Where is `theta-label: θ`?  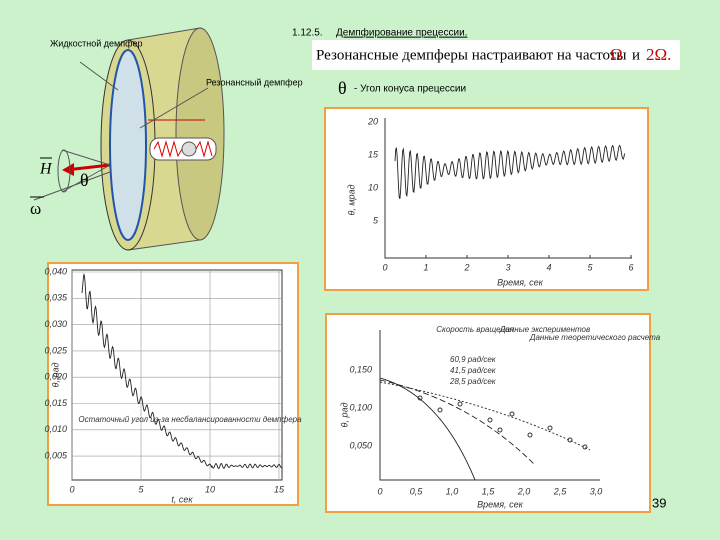 theta-label: θ is located at coordinates (84, 180).